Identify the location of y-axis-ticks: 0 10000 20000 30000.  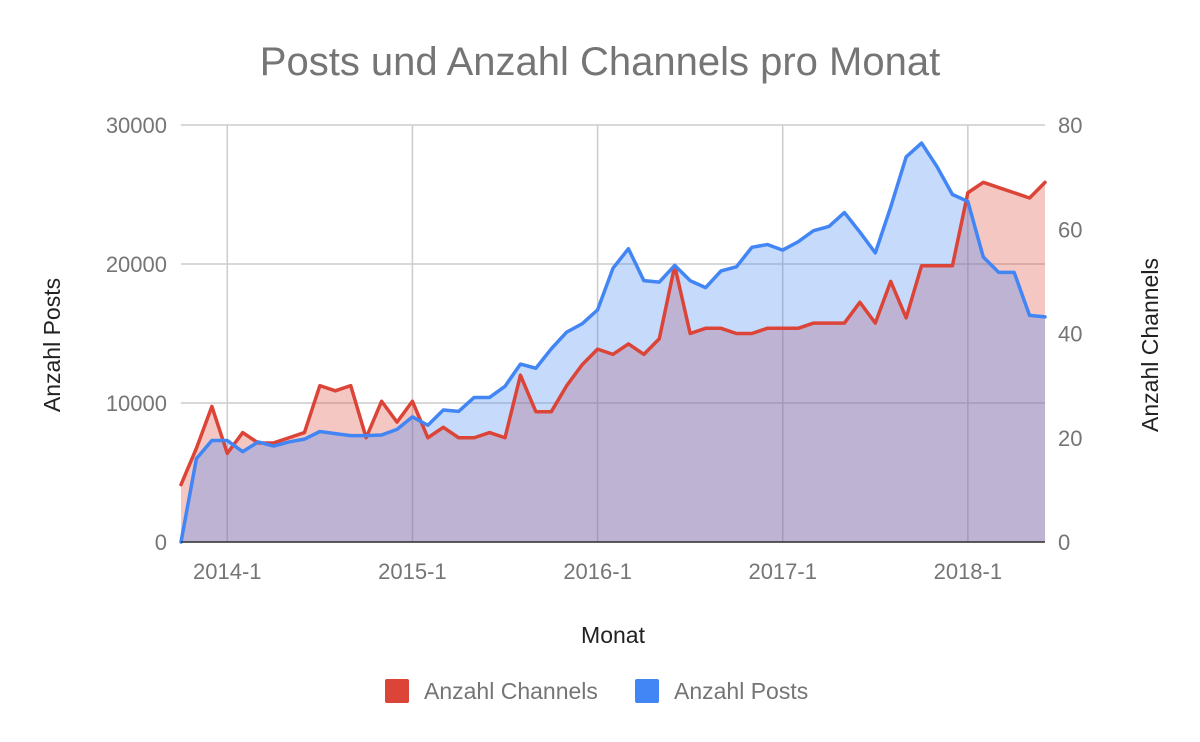
(136, 334).